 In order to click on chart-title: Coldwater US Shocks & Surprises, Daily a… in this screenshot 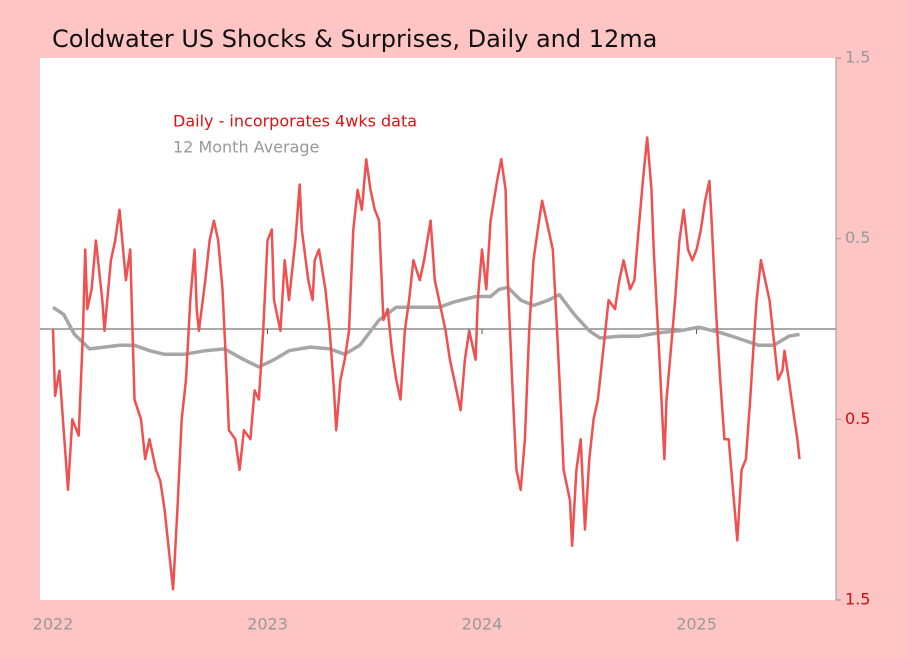, I will do `click(354, 39)`.